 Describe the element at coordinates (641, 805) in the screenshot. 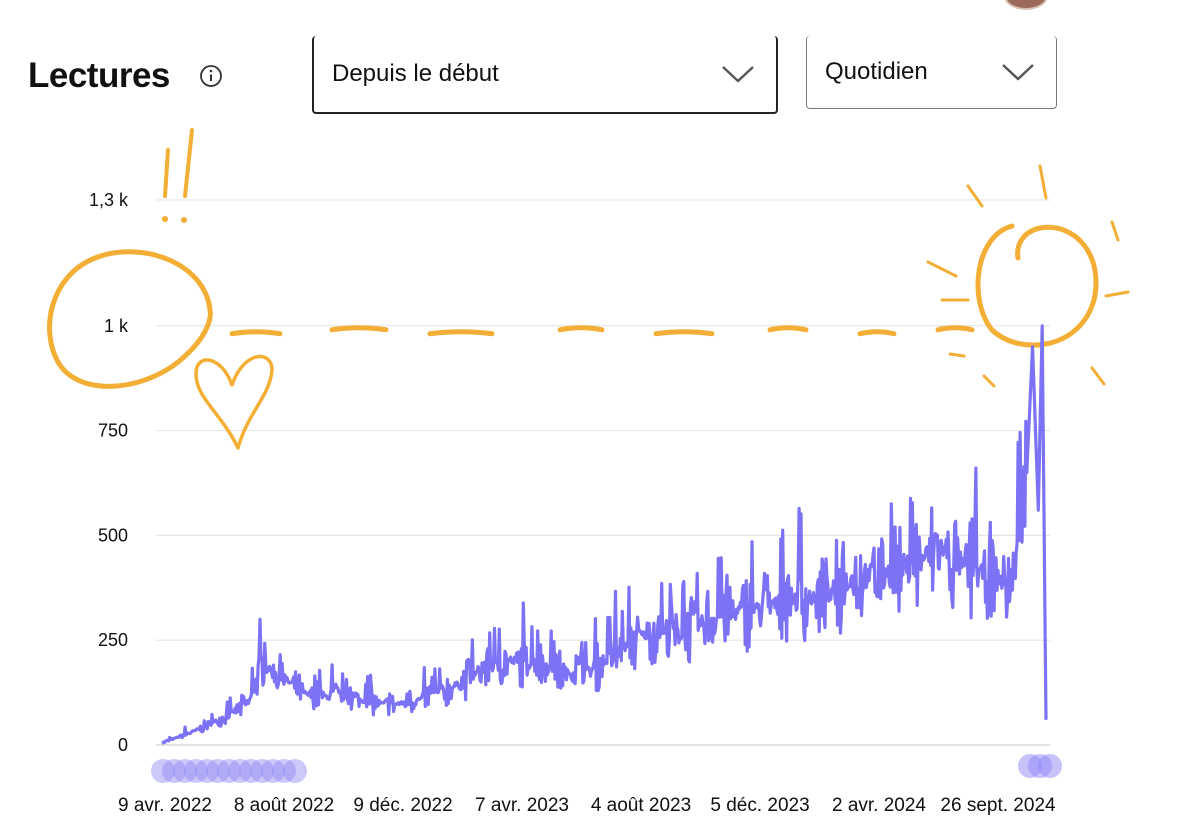

I see `x-tick-label: 4 août 2023` at that location.